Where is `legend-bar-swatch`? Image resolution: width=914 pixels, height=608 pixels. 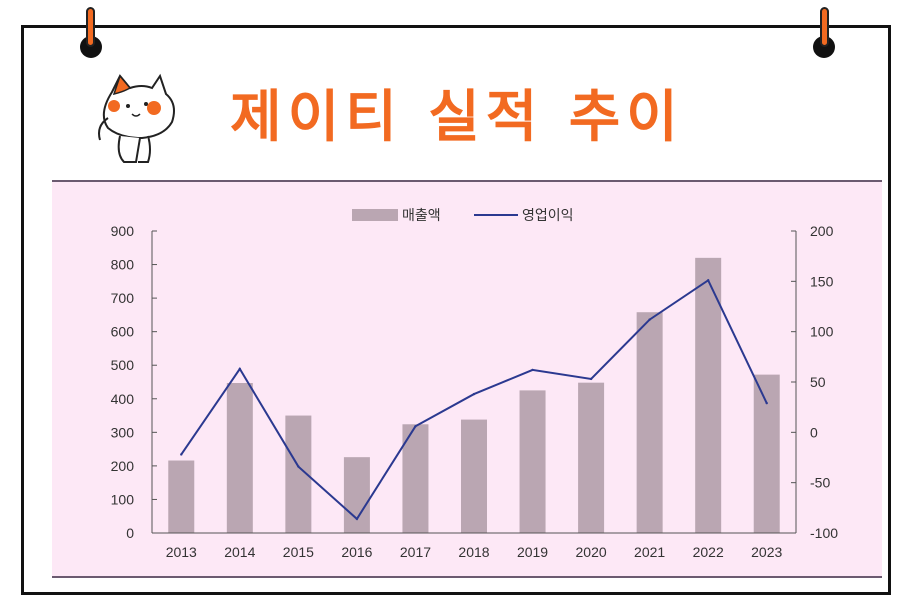 legend-bar-swatch is located at coordinates (375, 215).